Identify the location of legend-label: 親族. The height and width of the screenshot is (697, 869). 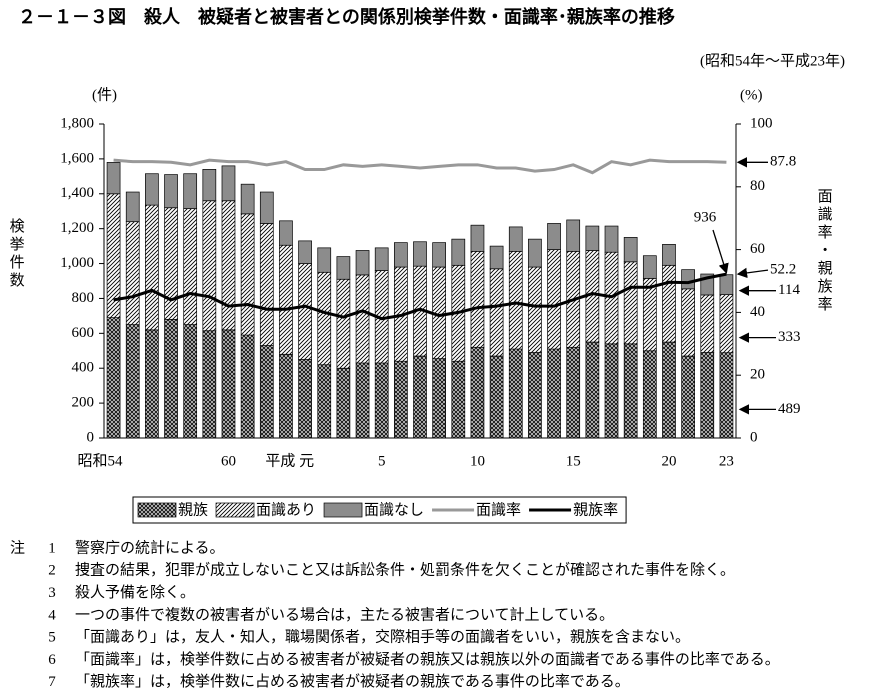
(193, 509).